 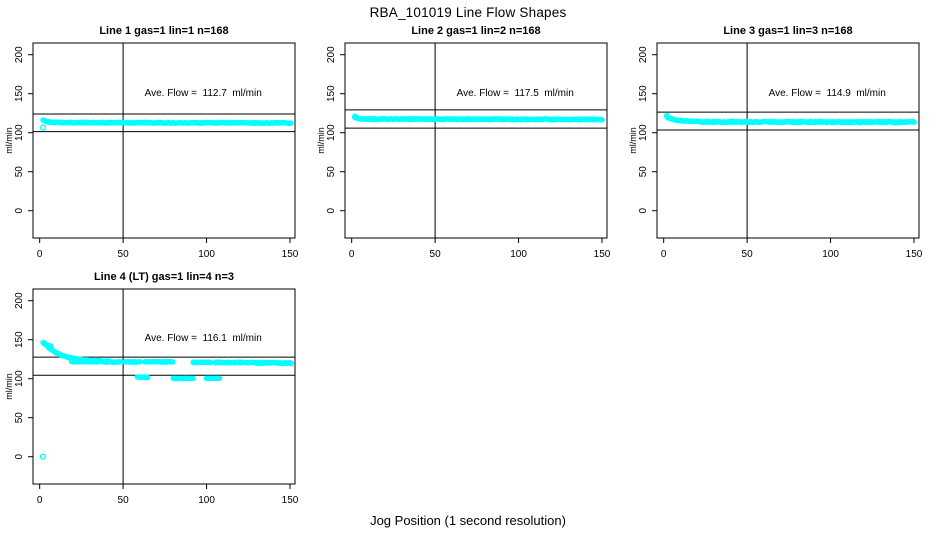 What do you see at coordinates (164, 277) in the screenshot?
I see `panel-title: Line 4 (LT) gas=1 lin=4 n=3` at bounding box center [164, 277].